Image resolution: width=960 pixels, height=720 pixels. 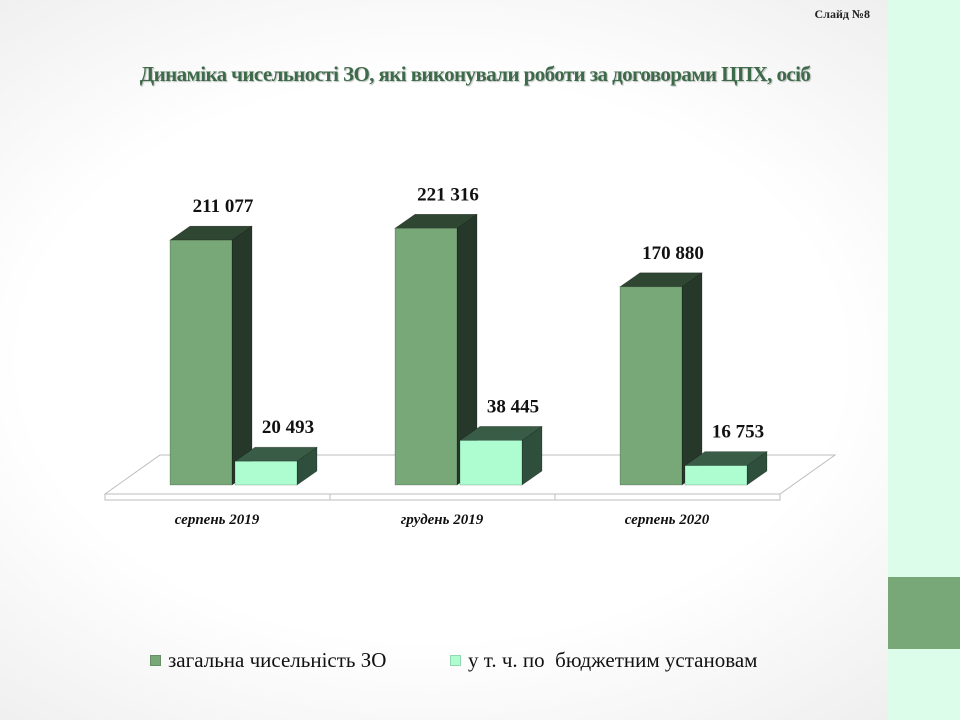 What do you see at coordinates (673, 253) in the screenshot?
I see `data-label-total-3: 170 880` at bounding box center [673, 253].